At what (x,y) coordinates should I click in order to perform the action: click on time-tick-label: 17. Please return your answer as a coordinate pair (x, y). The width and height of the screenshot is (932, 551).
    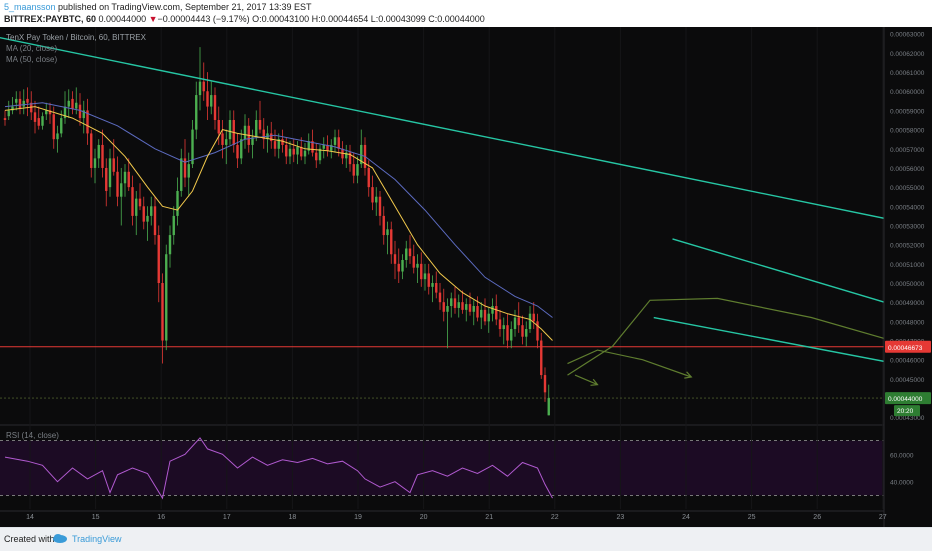
    Looking at the image, I should click on (227, 517).